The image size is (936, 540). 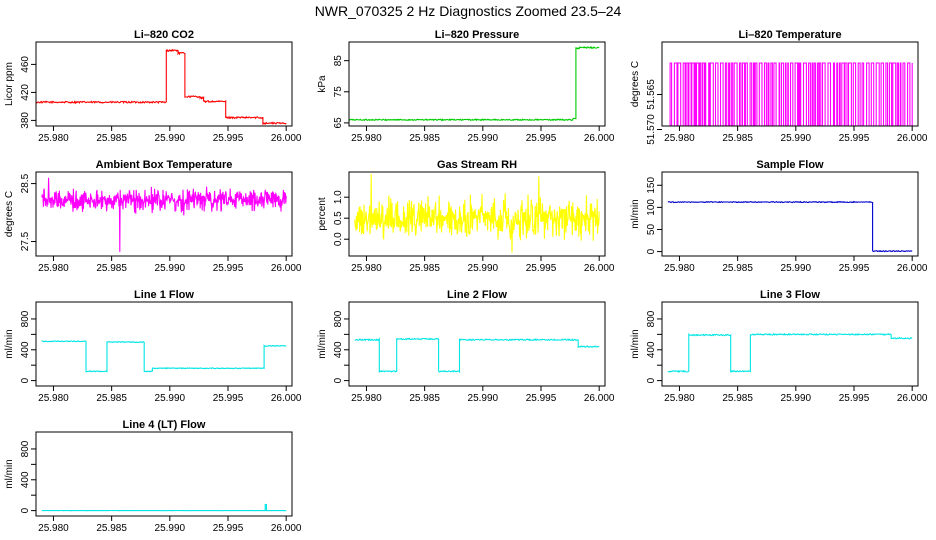 What do you see at coordinates (651, 185) in the screenshot?
I see `y-tick-label: 150` at bounding box center [651, 185].